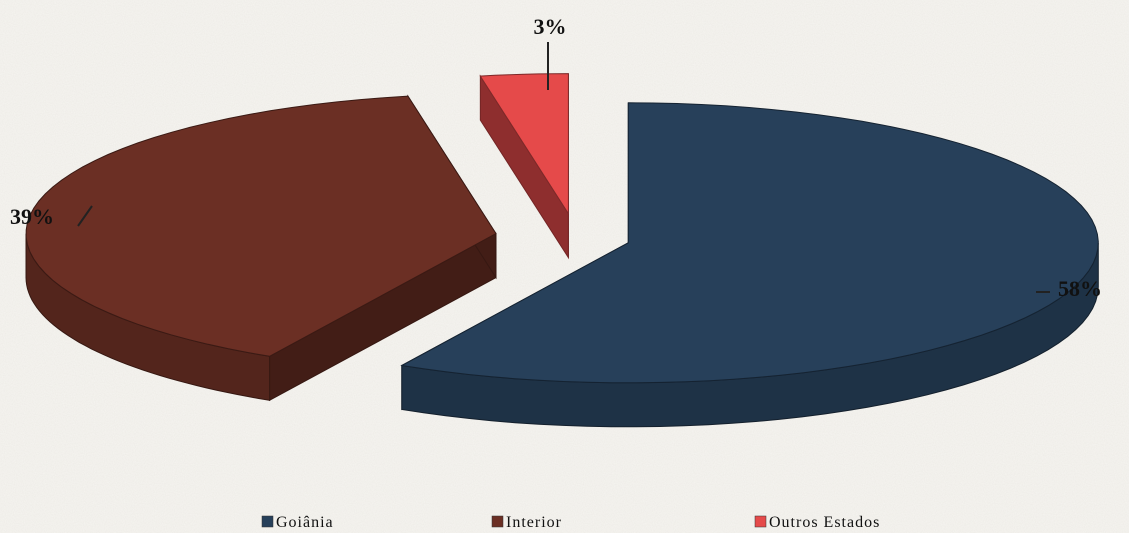 This screenshot has height=533, width=1129. Describe the element at coordinates (32, 216) in the screenshot. I see `data-label-interior: 39%` at that location.